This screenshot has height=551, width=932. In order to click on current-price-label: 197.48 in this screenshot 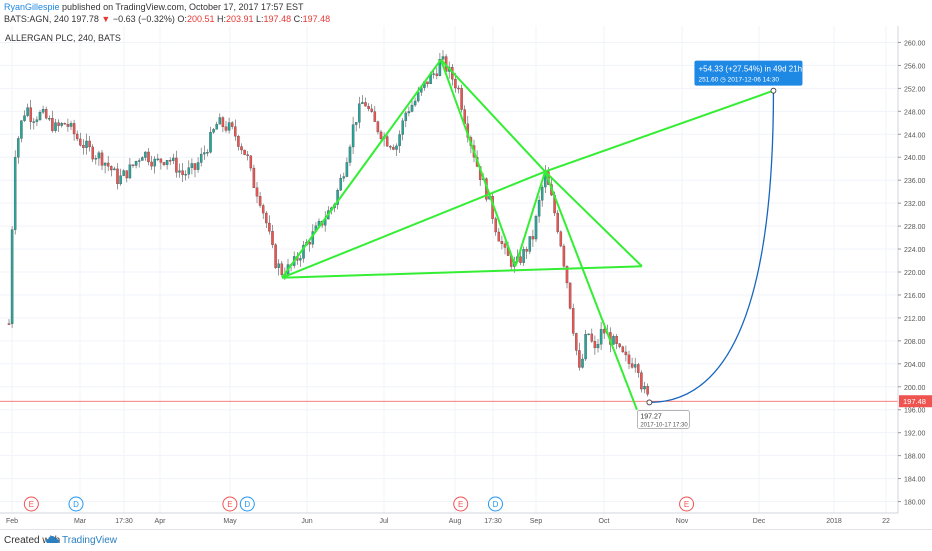, I will do `click(914, 401)`.